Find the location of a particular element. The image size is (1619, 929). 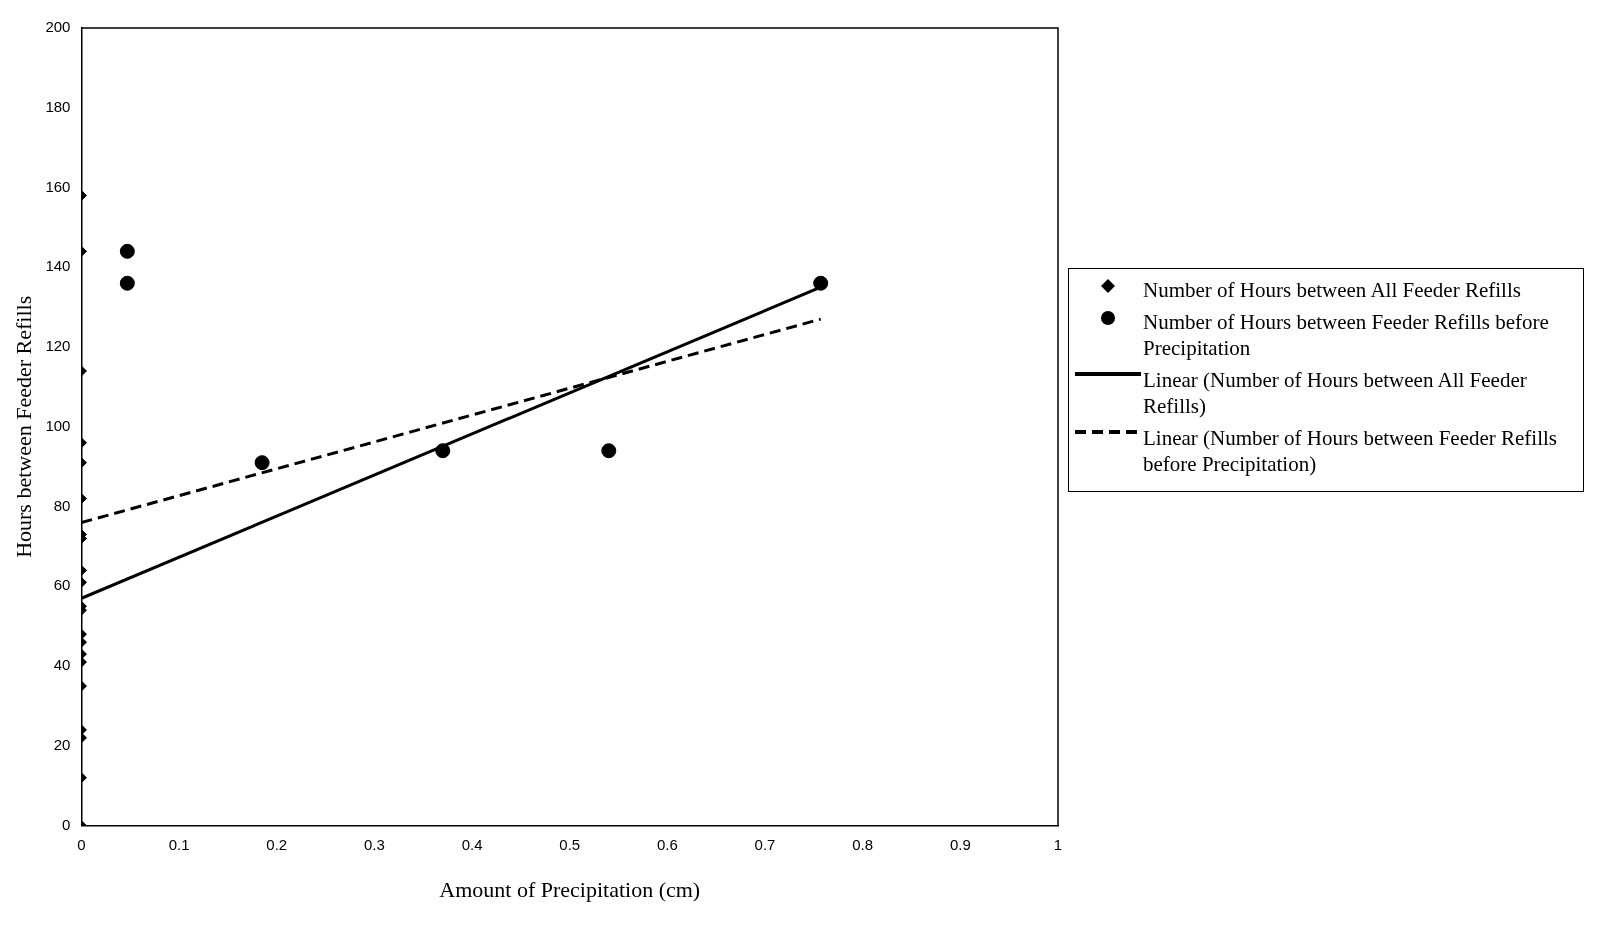

y-tick-label: 0 is located at coordinates (66, 824).